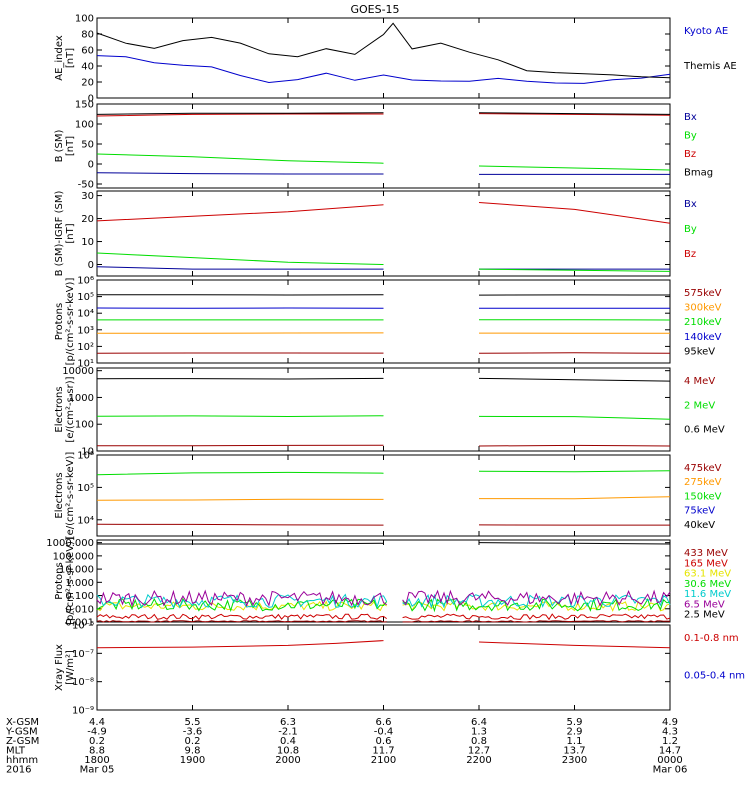 This screenshot has height=800, width=750. I want to click on y-tick-label: 100, so click(84, 425).